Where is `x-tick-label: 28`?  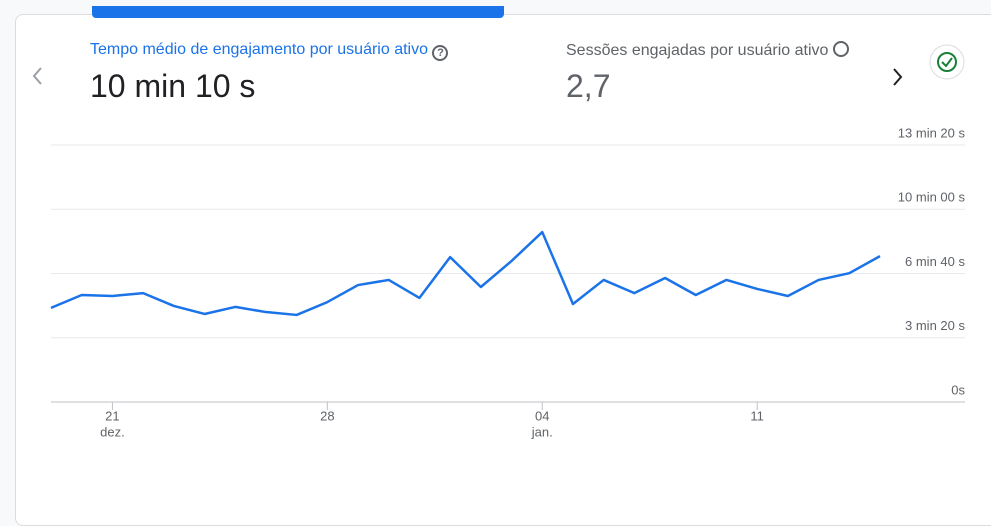 x-tick-label: 28 is located at coordinates (327, 415).